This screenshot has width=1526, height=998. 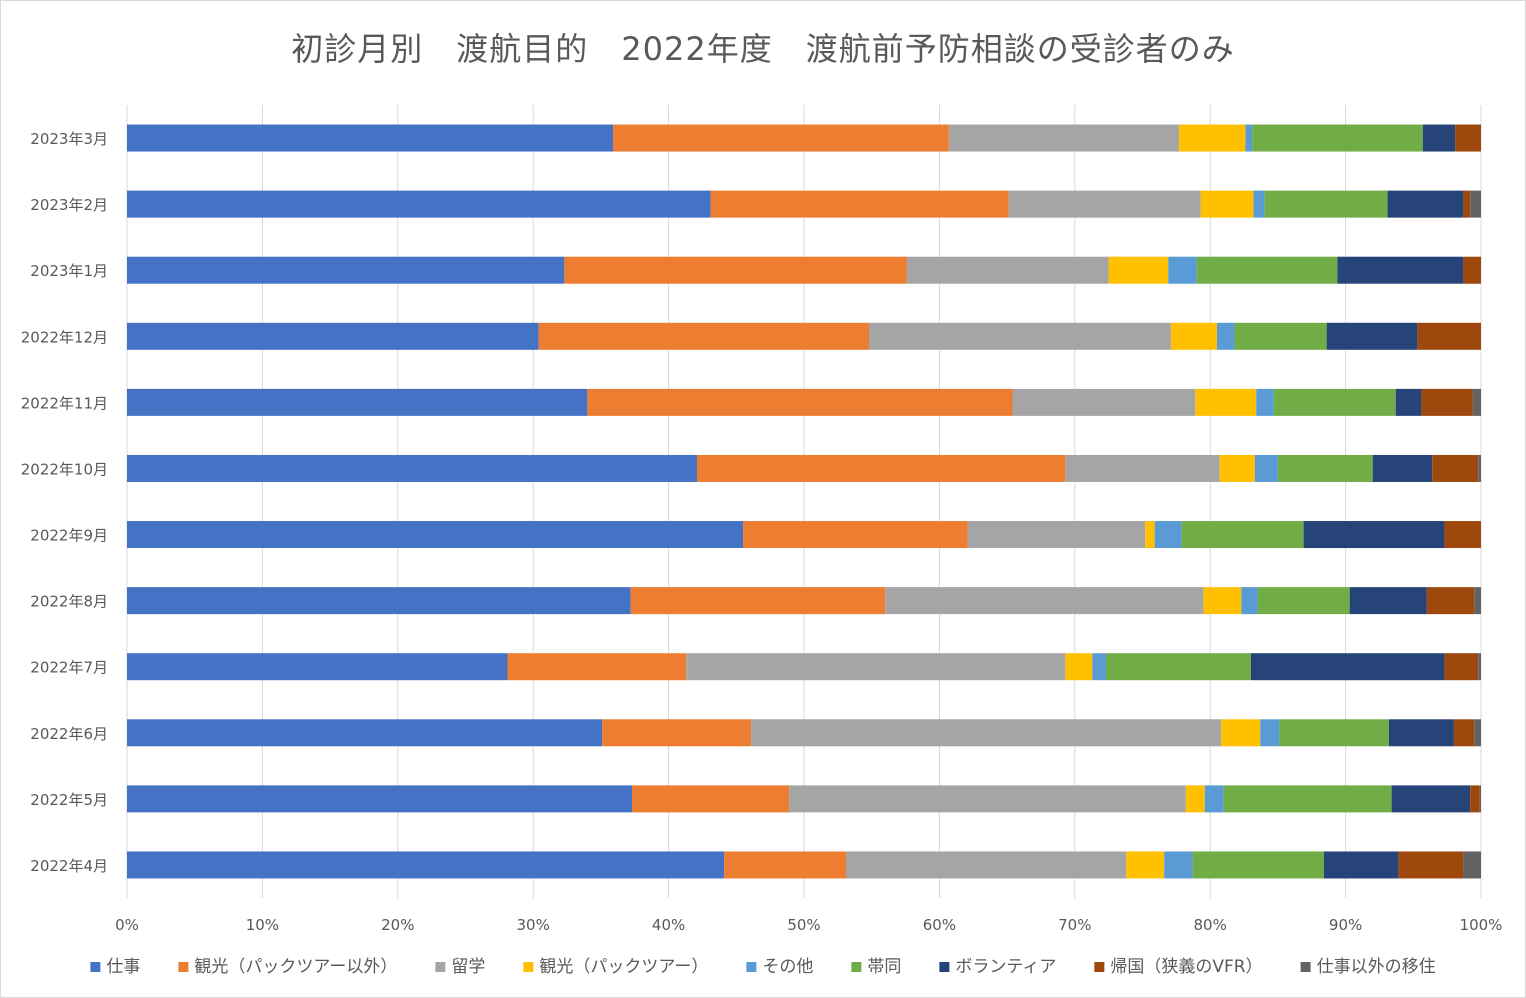 What do you see at coordinates (127, 925) in the screenshot?
I see `x-tick-label: 0%` at bounding box center [127, 925].